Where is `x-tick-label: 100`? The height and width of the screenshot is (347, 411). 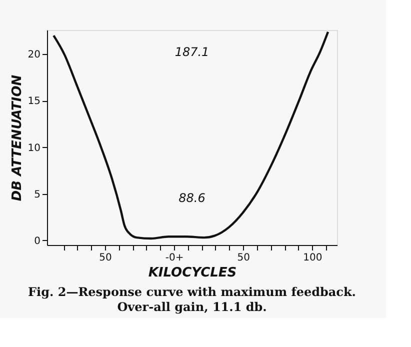 x-tick-label: 100 is located at coordinates (312, 258).